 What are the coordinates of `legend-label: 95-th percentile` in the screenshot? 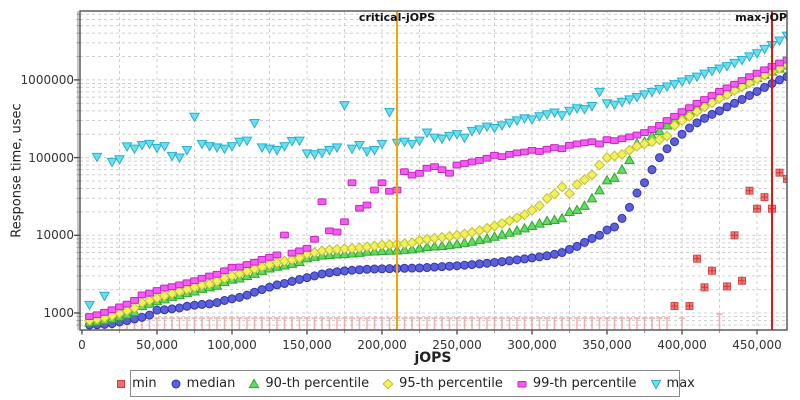 It's located at (451, 383).